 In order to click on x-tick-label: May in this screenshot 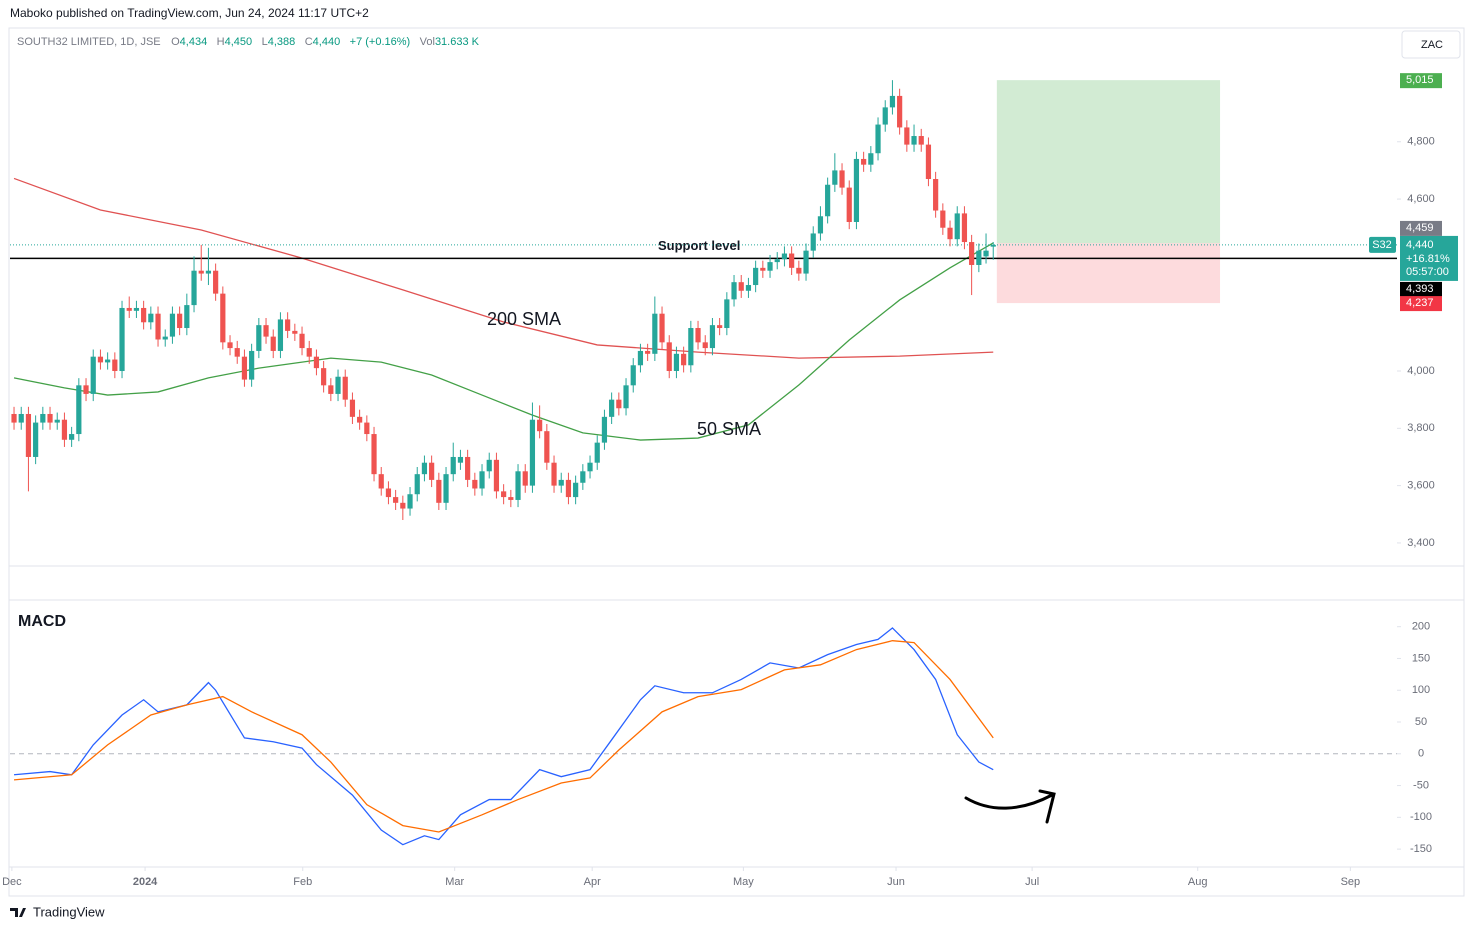, I will do `click(743, 882)`.